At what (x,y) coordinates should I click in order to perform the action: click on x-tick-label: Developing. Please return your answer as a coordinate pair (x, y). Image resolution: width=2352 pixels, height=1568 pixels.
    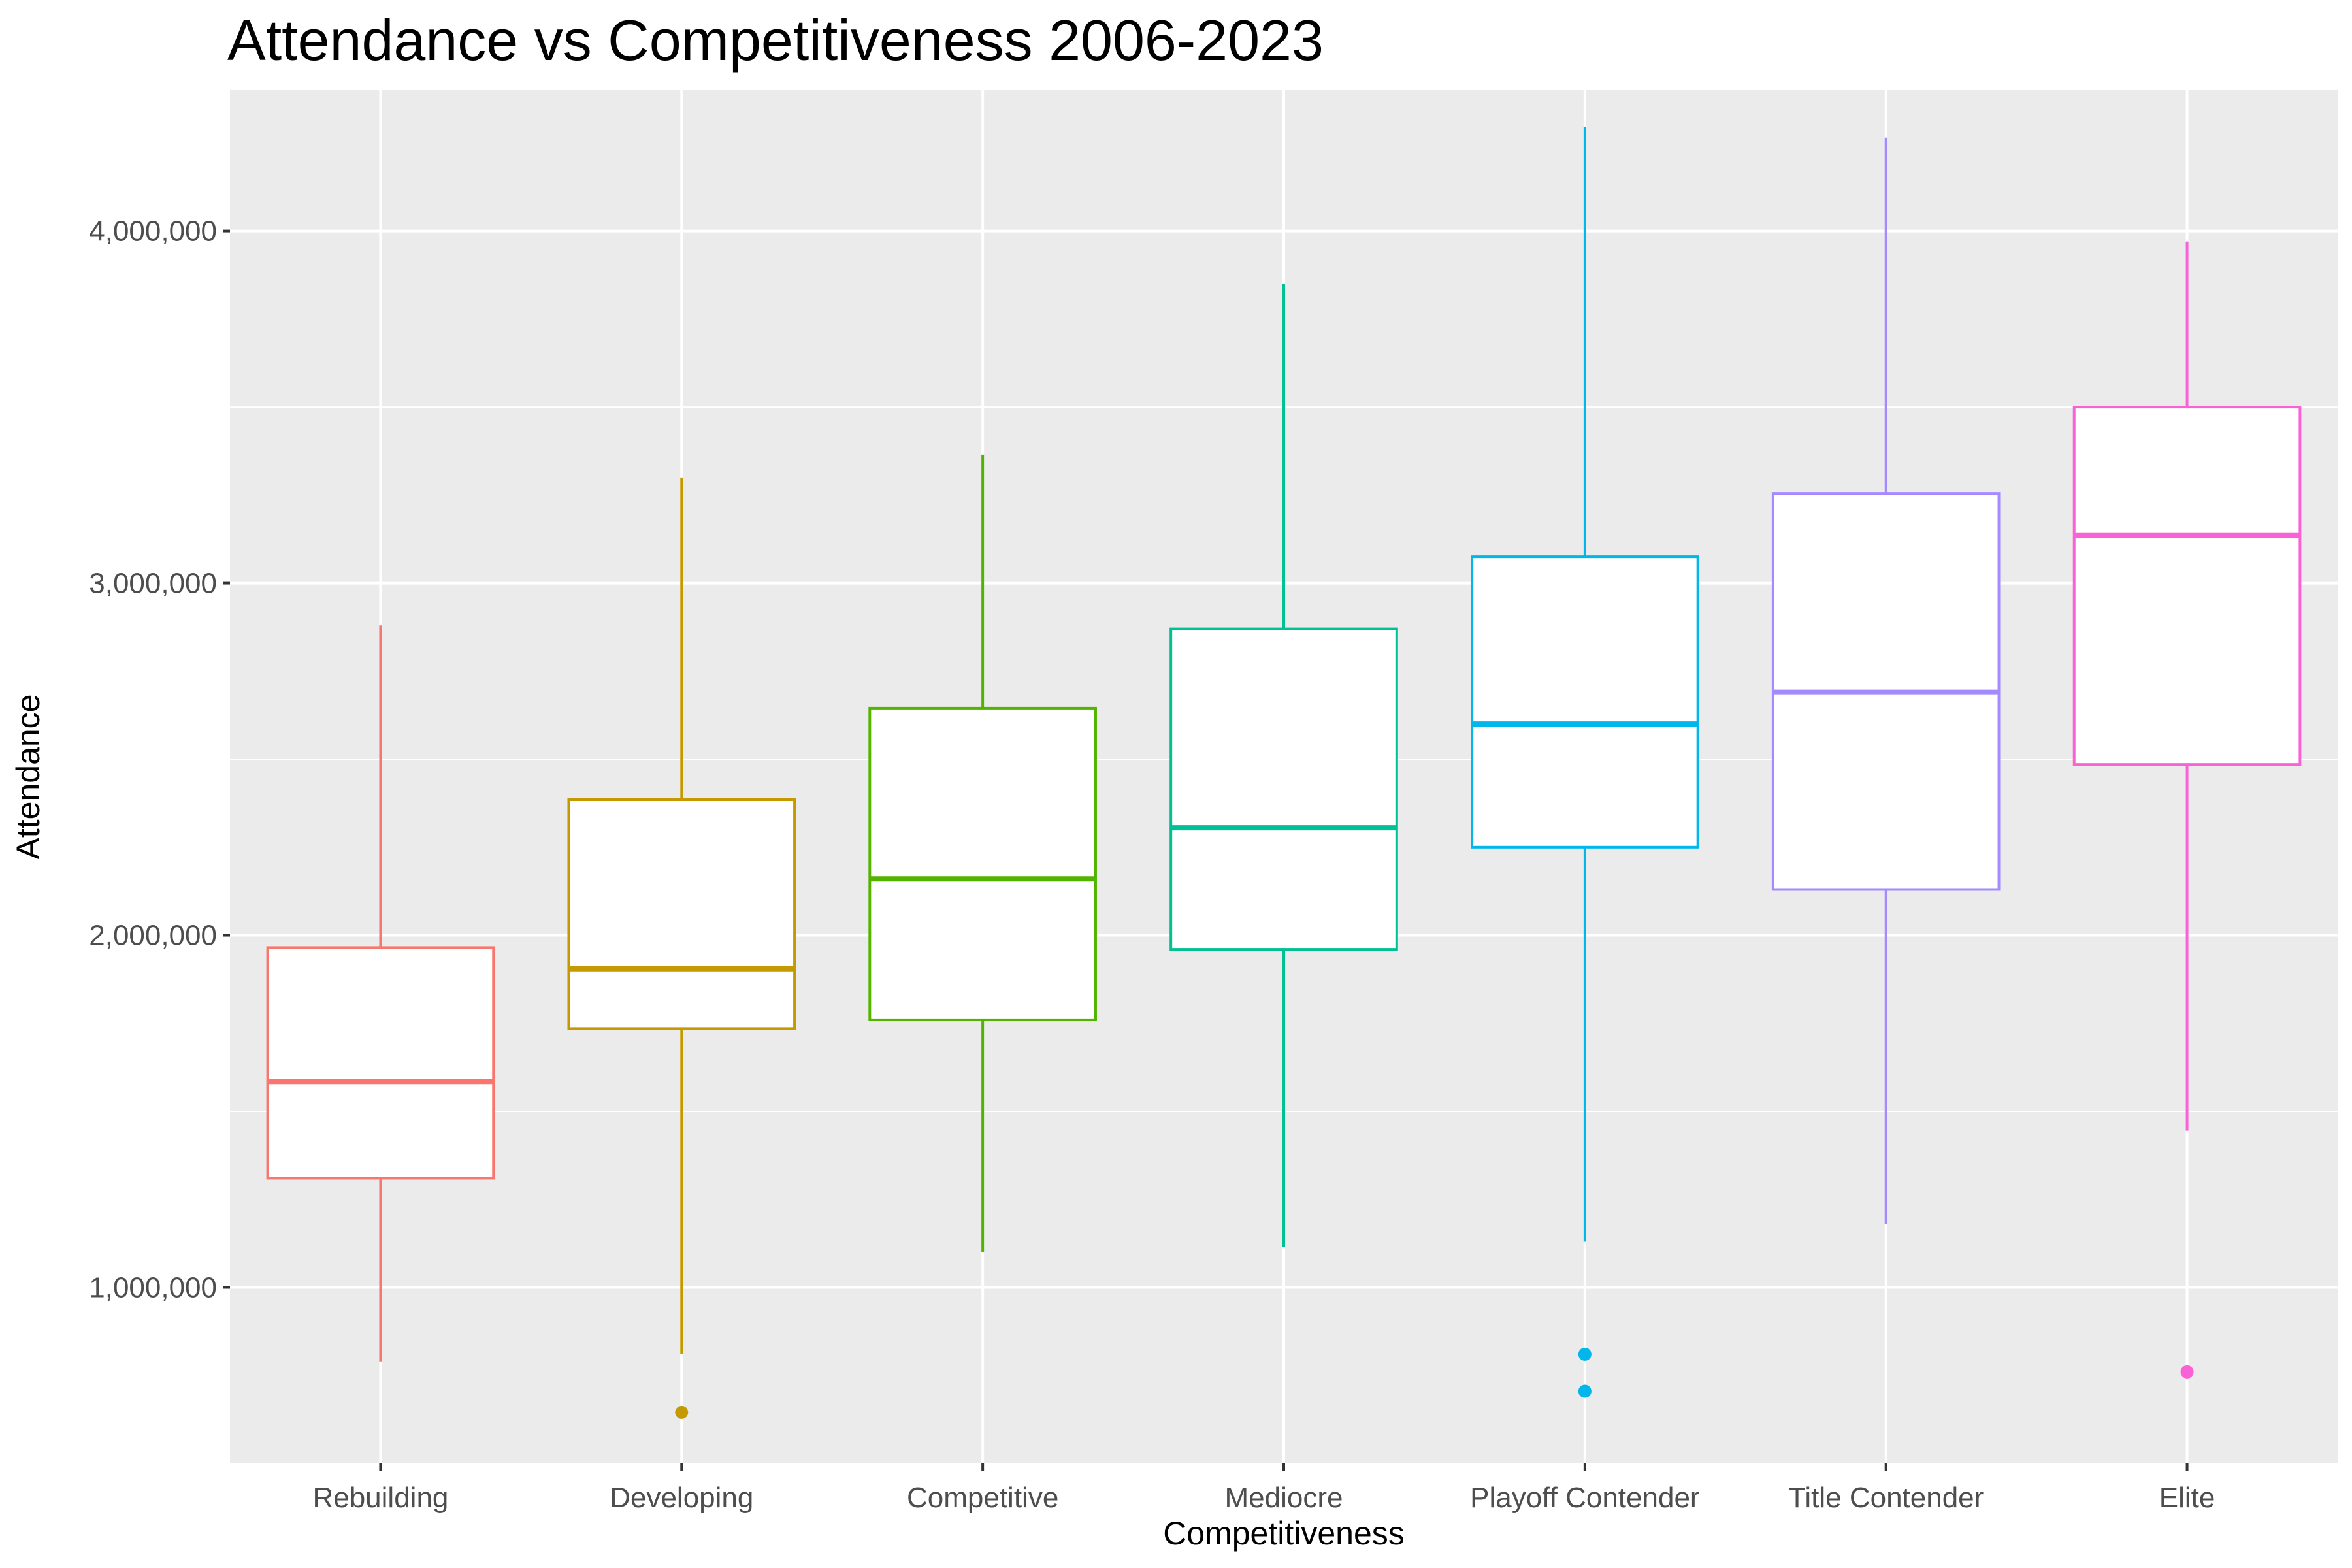
    Looking at the image, I should click on (681, 1498).